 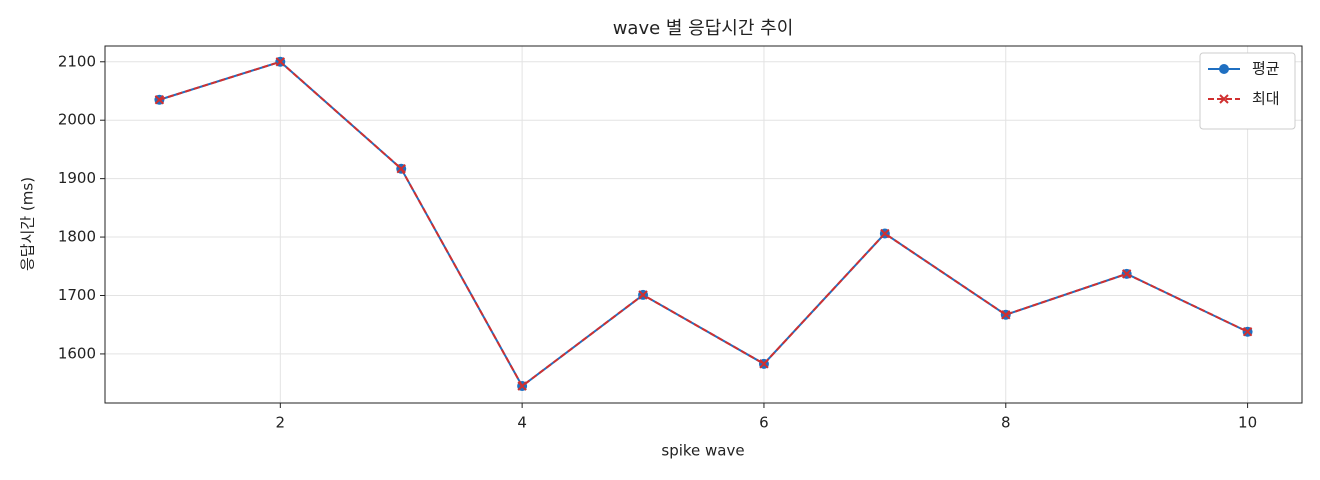 What do you see at coordinates (1266, 69) in the screenshot?
I see `legend-label: 평균` at bounding box center [1266, 69].